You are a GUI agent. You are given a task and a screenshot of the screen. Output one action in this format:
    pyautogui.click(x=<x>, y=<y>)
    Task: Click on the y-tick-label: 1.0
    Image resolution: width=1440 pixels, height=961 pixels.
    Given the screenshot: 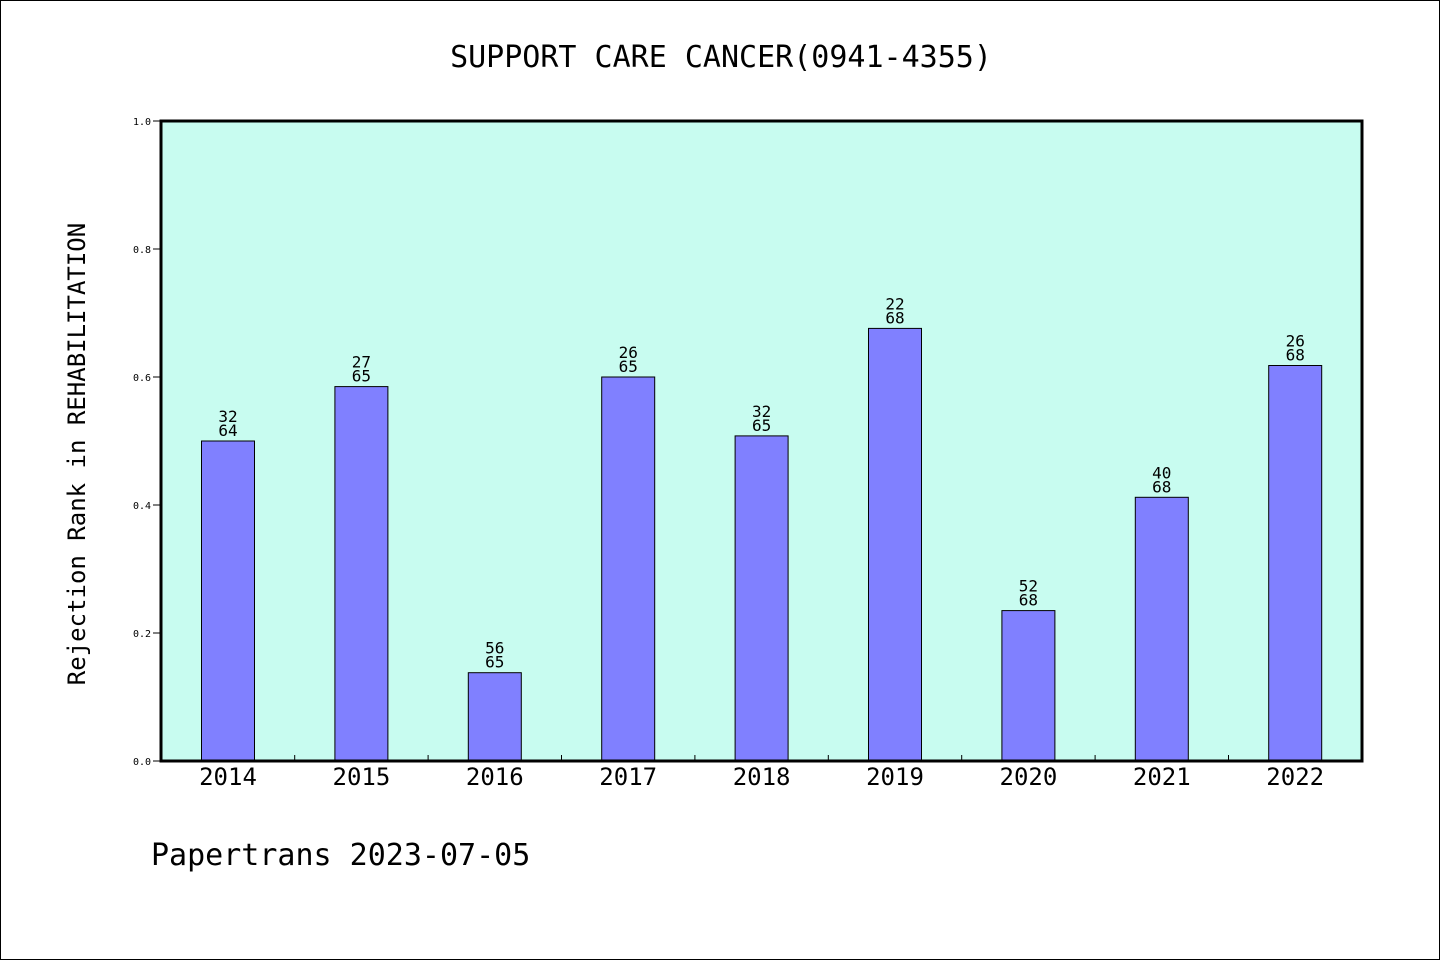 What is the action you would take?
    pyautogui.click(x=142, y=122)
    